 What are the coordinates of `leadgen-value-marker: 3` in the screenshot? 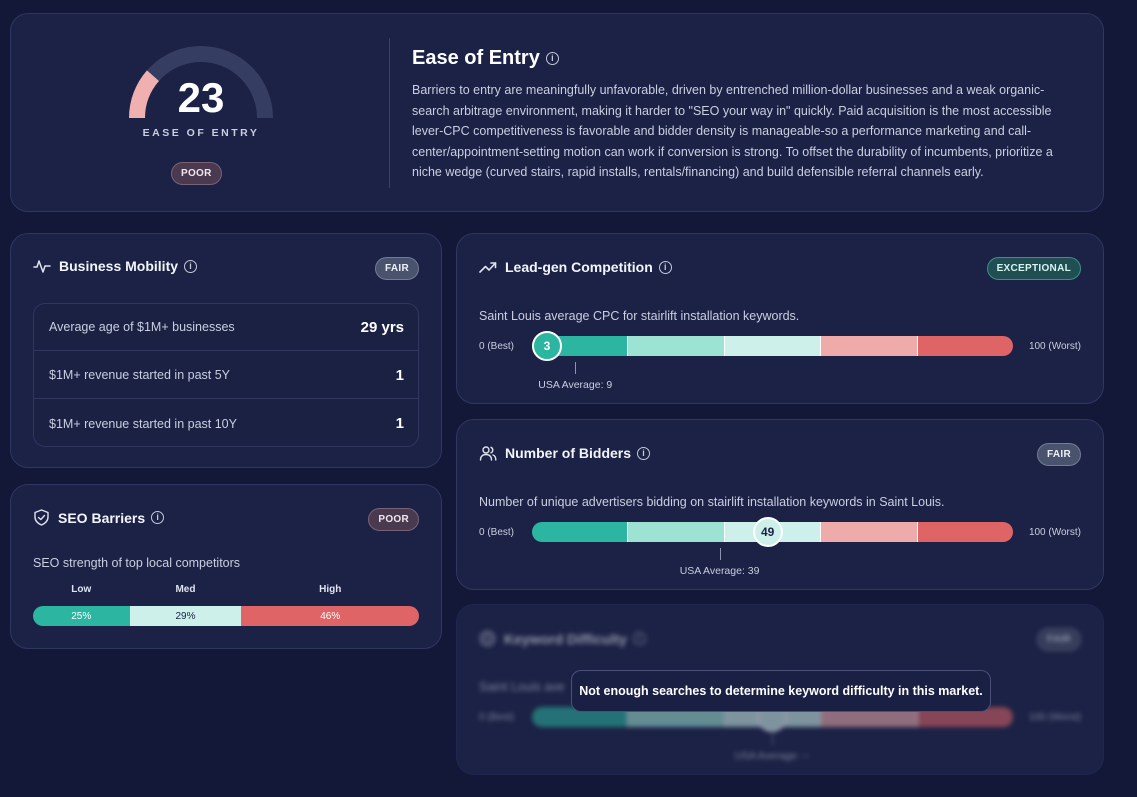 It's located at (547, 346).